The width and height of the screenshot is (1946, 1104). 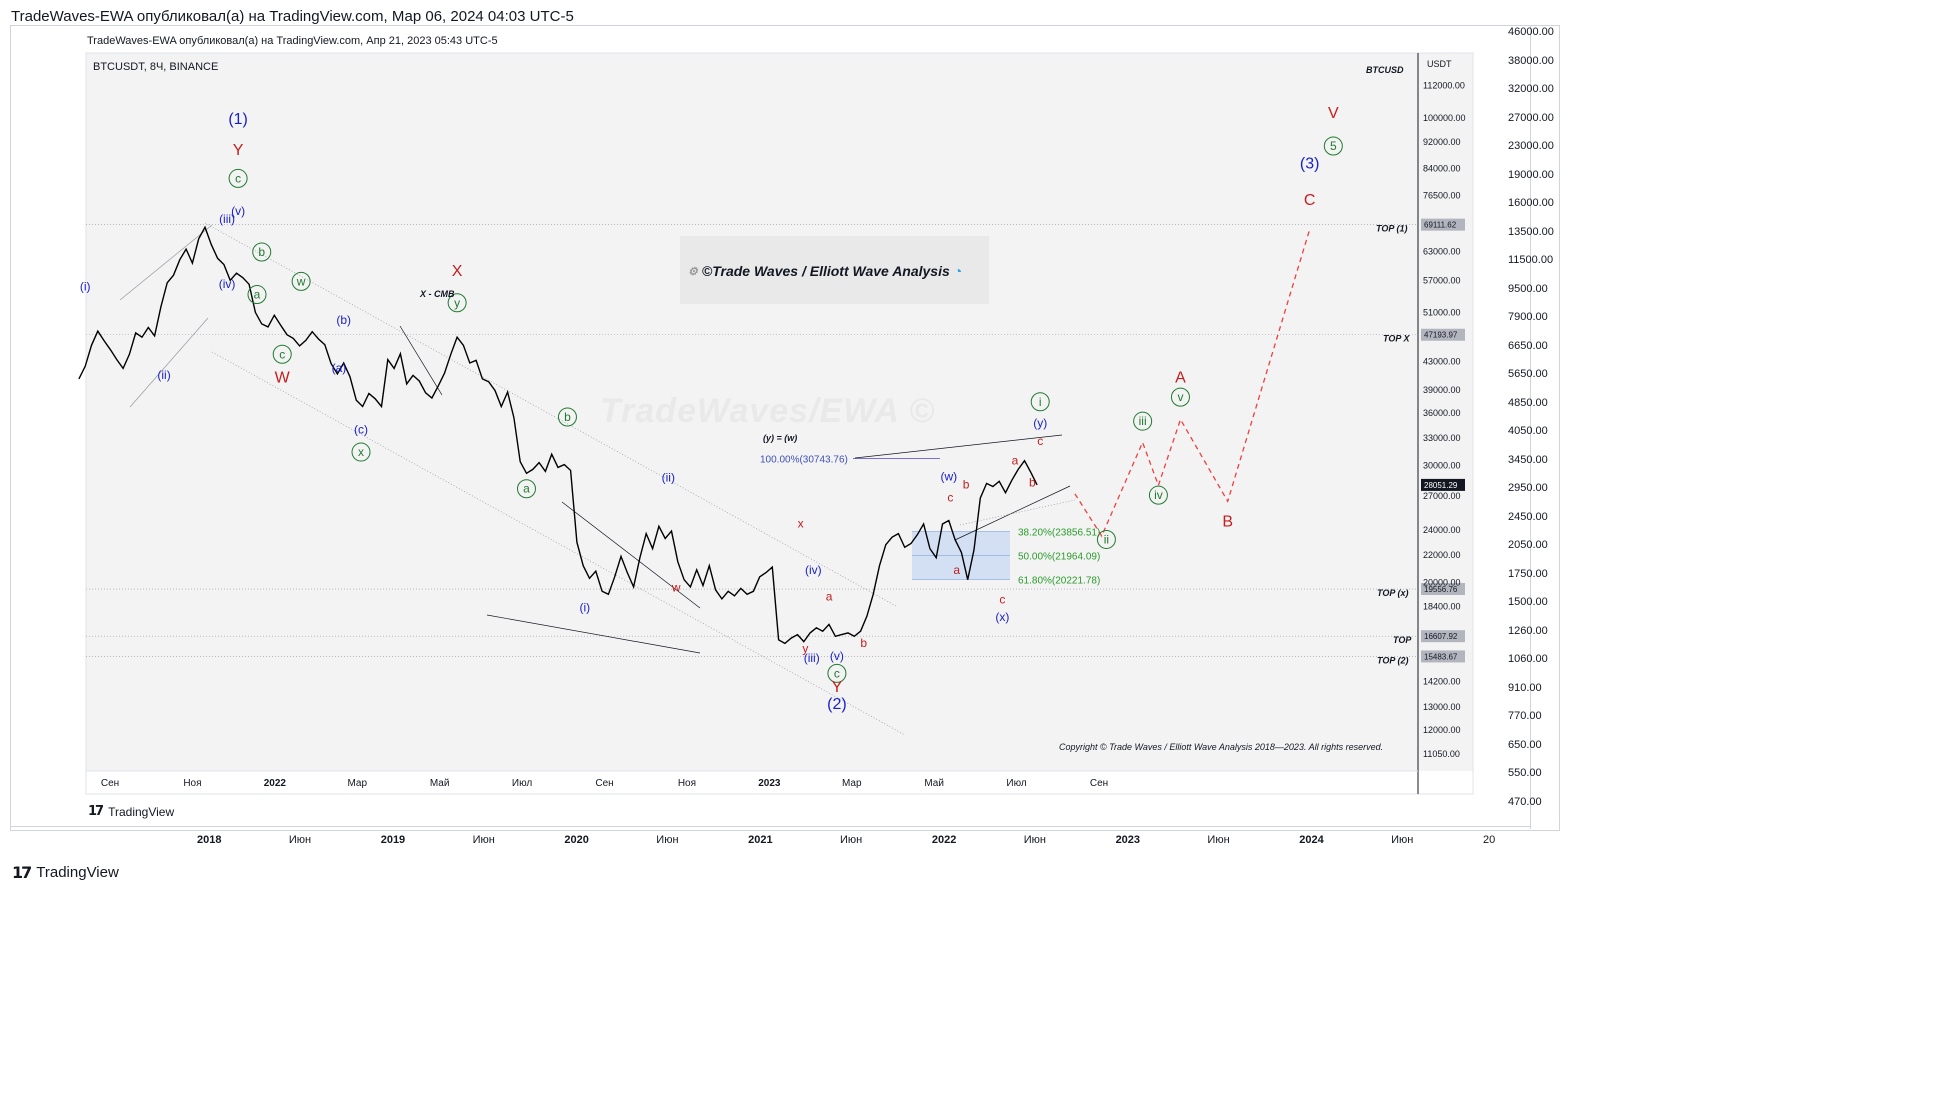 I want to click on level-price-value: 69111.62, so click(x=1440, y=225).